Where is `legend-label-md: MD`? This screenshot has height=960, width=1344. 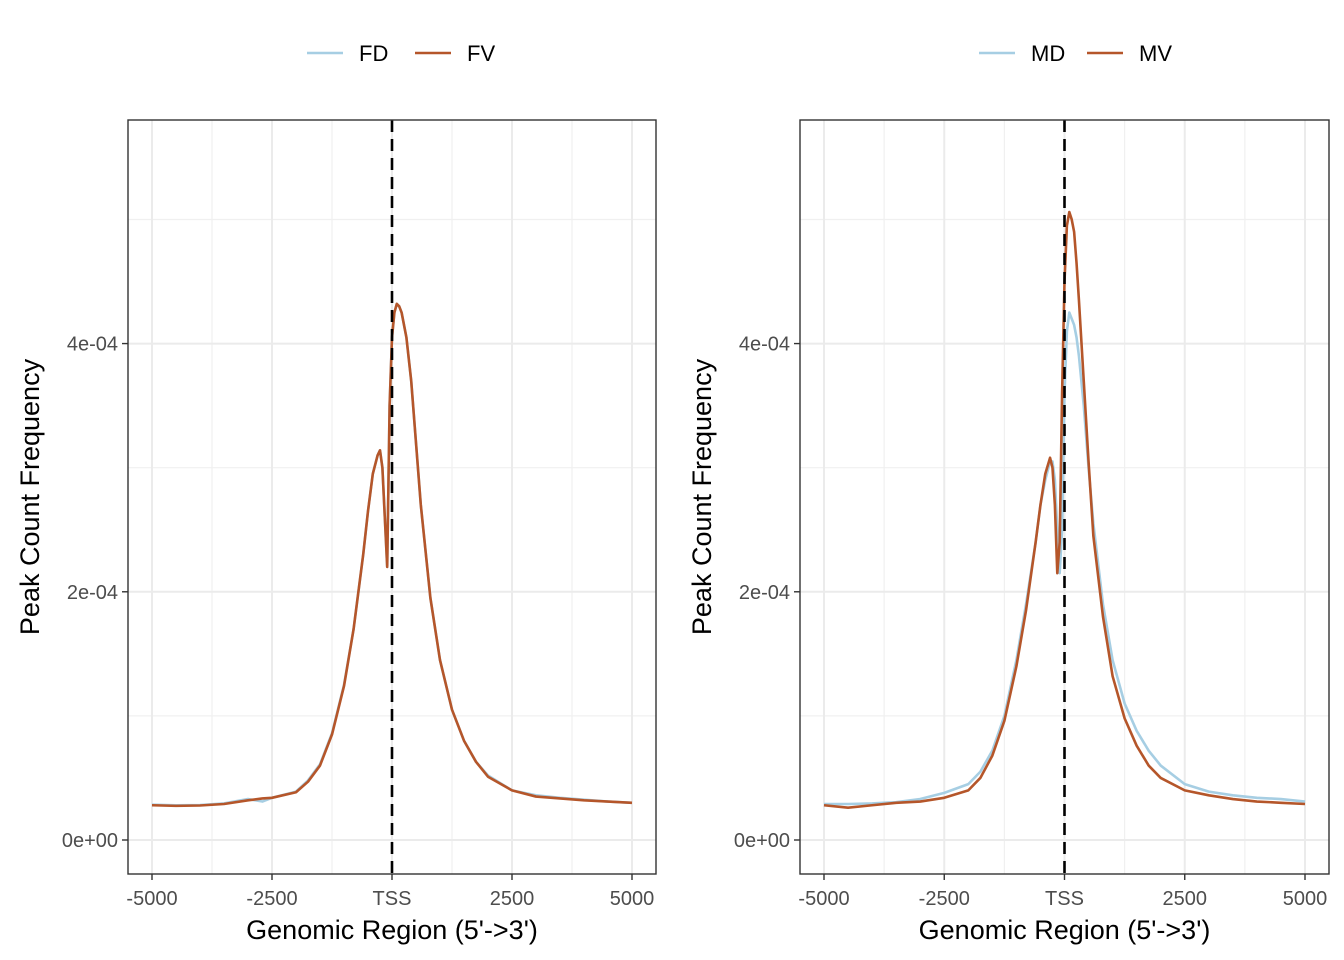 legend-label-md: MD is located at coordinates (1048, 53).